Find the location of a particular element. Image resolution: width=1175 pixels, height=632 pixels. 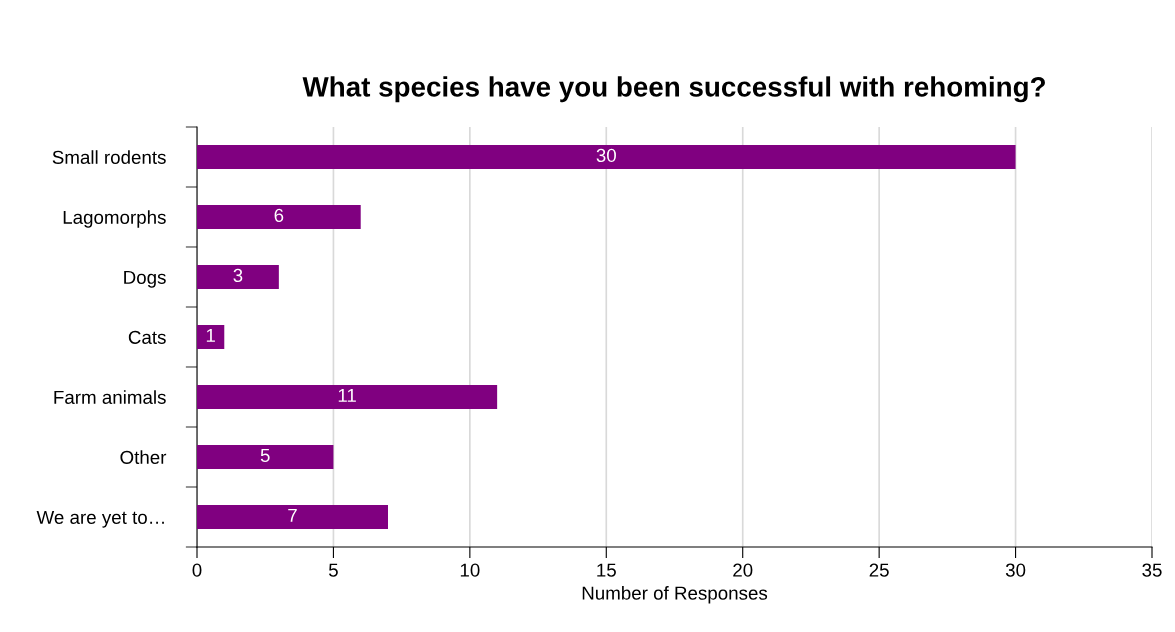

x-tick-label: 10 is located at coordinates (470, 570).